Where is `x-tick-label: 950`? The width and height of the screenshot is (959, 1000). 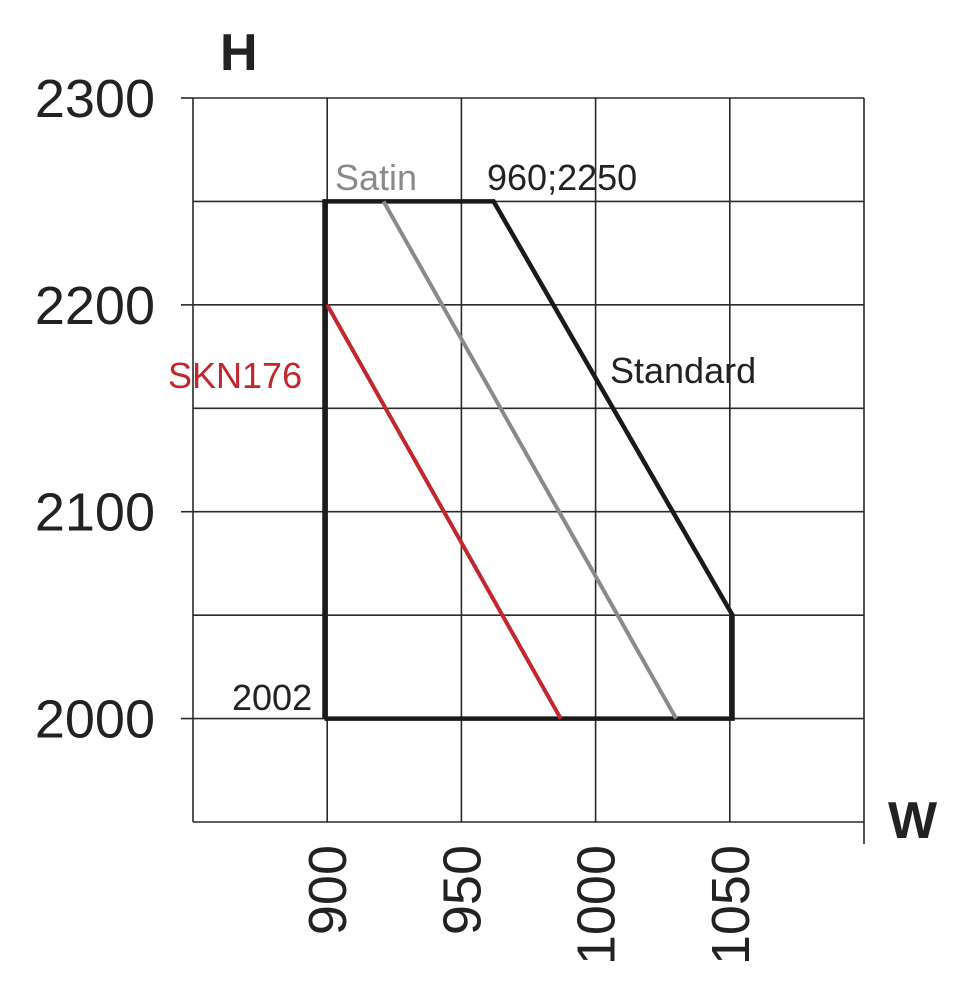 x-tick-label: 950 is located at coordinates (462, 890).